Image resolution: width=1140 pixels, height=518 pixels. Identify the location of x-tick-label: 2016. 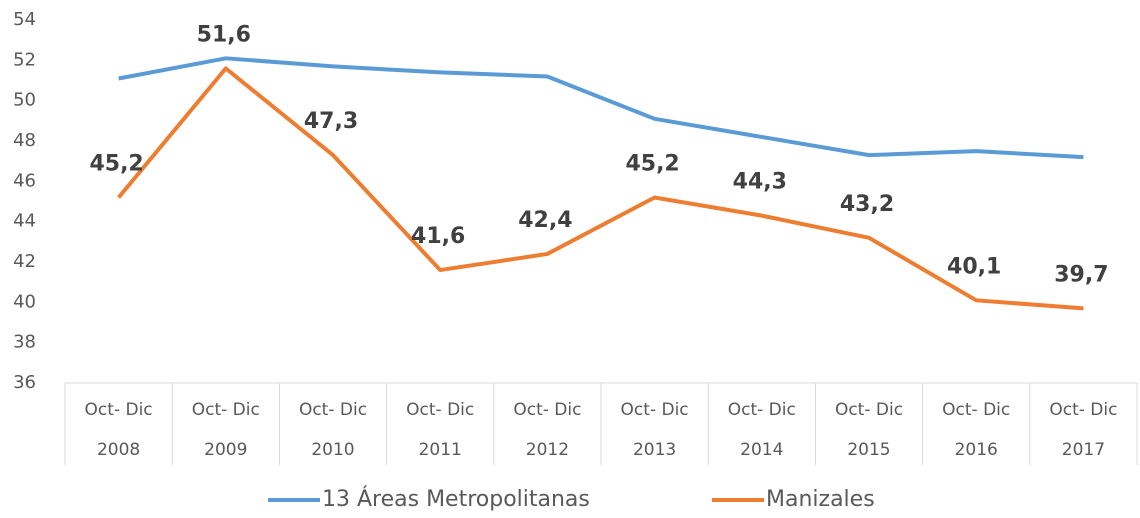
(976, 450).